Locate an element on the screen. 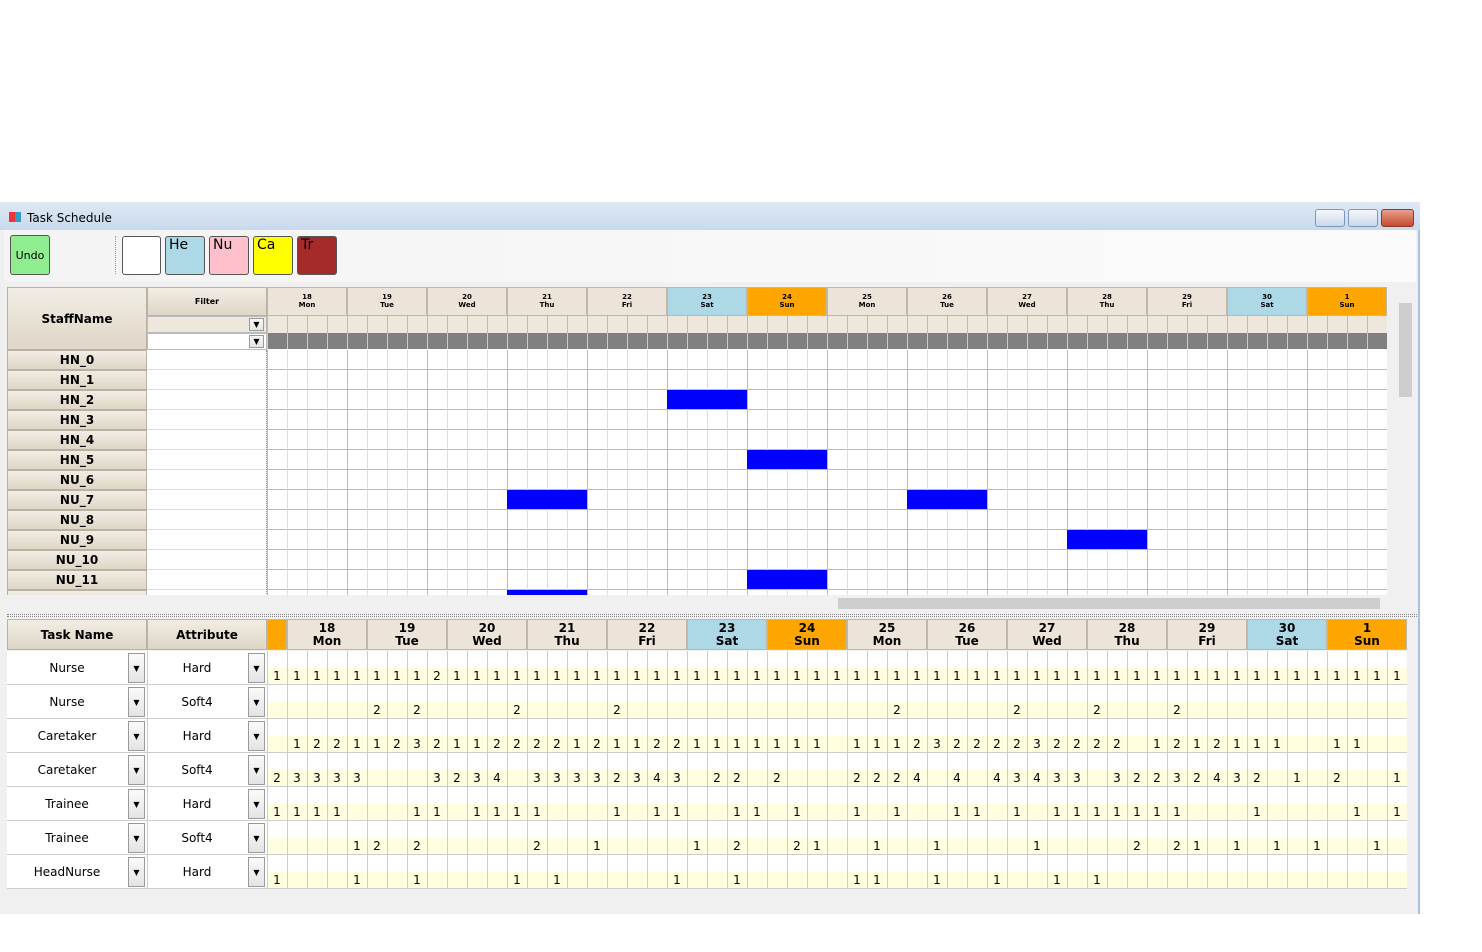 The image size is (1482, 952). color-button: Nu is located at coordinates (229, 255).